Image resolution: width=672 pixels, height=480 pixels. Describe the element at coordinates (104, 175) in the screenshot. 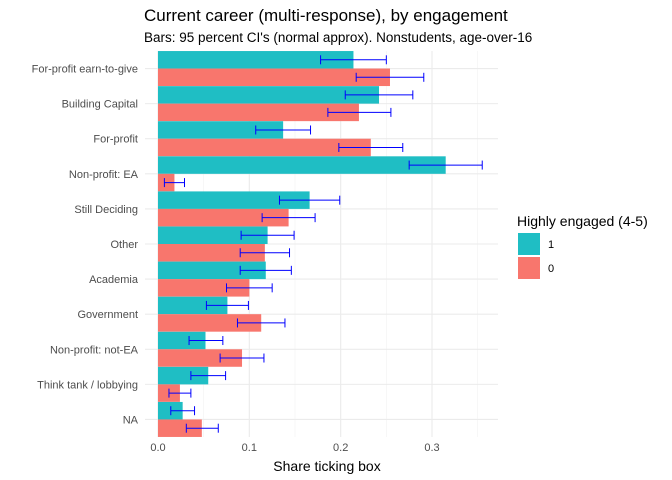

I see `category-label: Non-profit: EA` at that location.